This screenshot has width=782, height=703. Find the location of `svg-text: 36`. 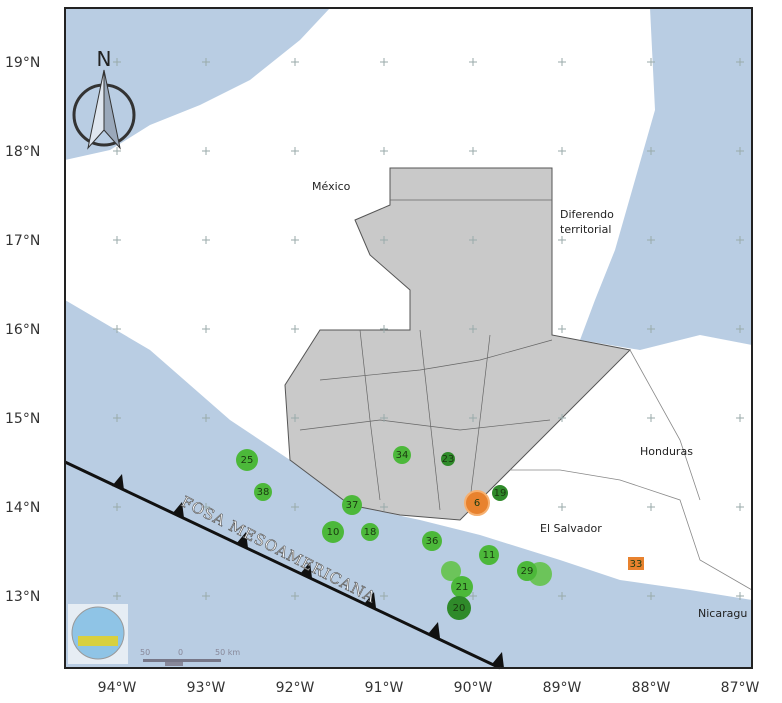

svg-text: 36 is located at coordinates (432, 541).